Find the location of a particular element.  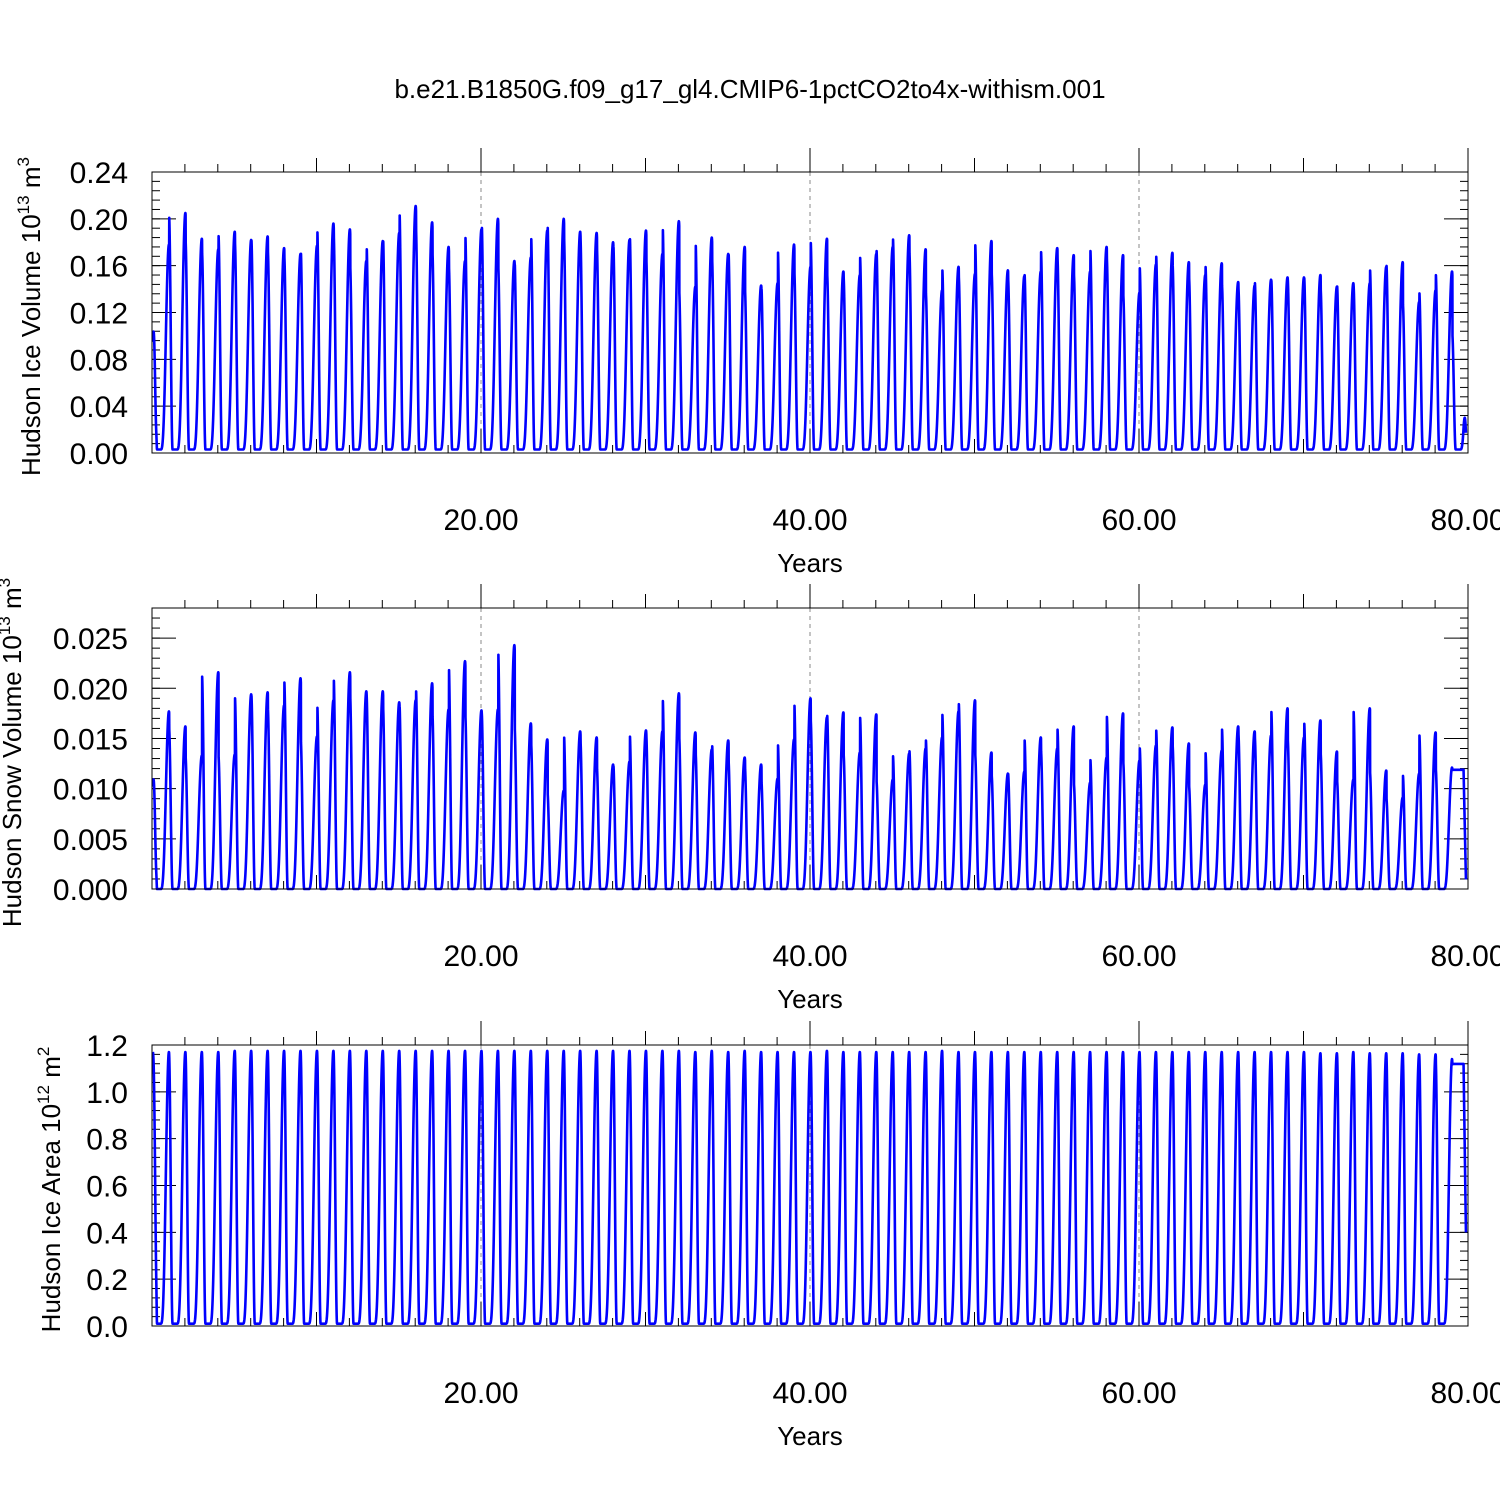

y-axis-label-text: Hudson Snow Volume 10 is located at coordinates (13, 781).